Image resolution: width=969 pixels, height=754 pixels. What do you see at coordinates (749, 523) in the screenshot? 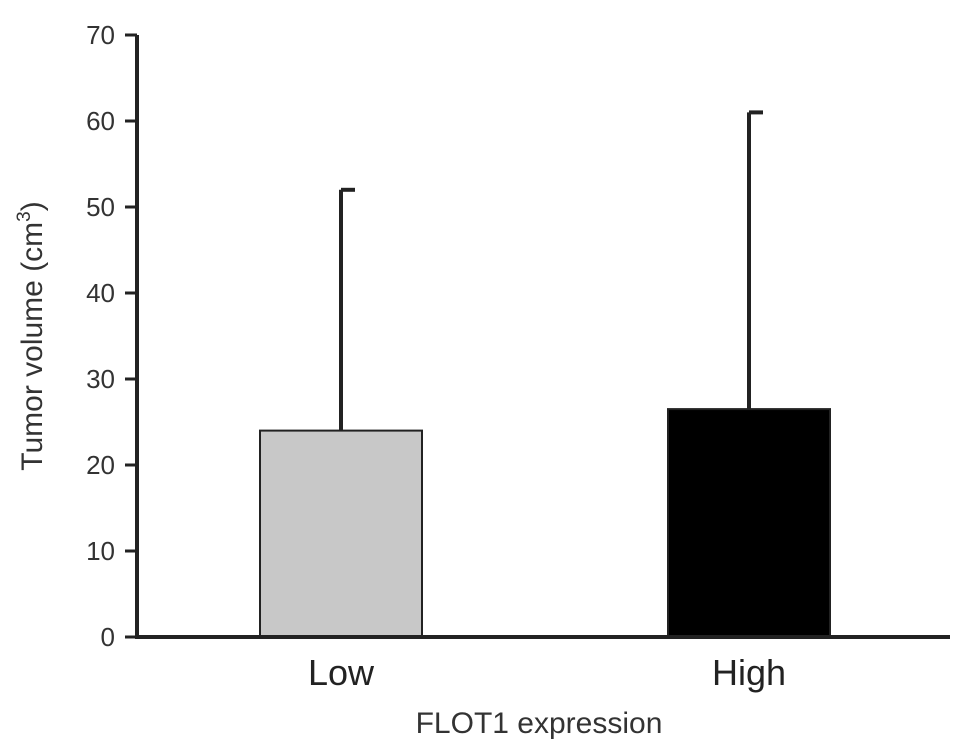
I see `bar-high` at bounding box center [749, 523].